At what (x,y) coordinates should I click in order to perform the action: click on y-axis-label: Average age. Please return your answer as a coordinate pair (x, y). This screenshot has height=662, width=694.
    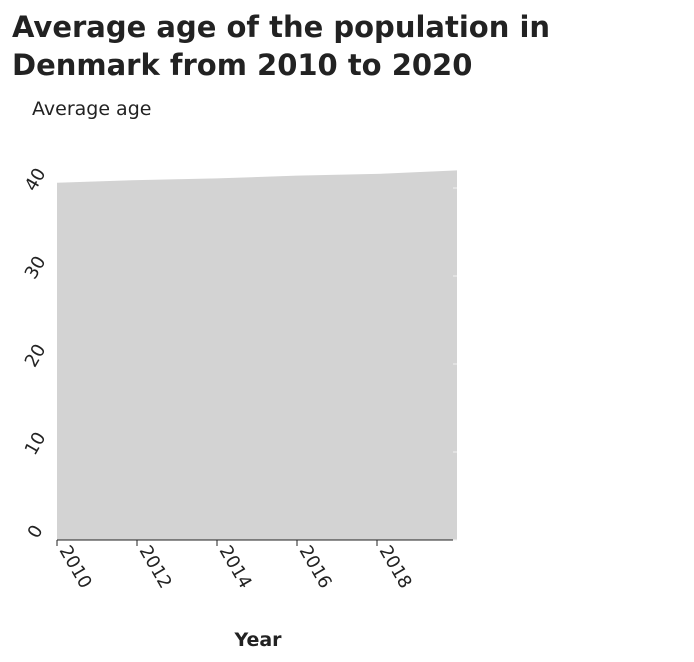
    Looking at the image, I should click on (91, 109).